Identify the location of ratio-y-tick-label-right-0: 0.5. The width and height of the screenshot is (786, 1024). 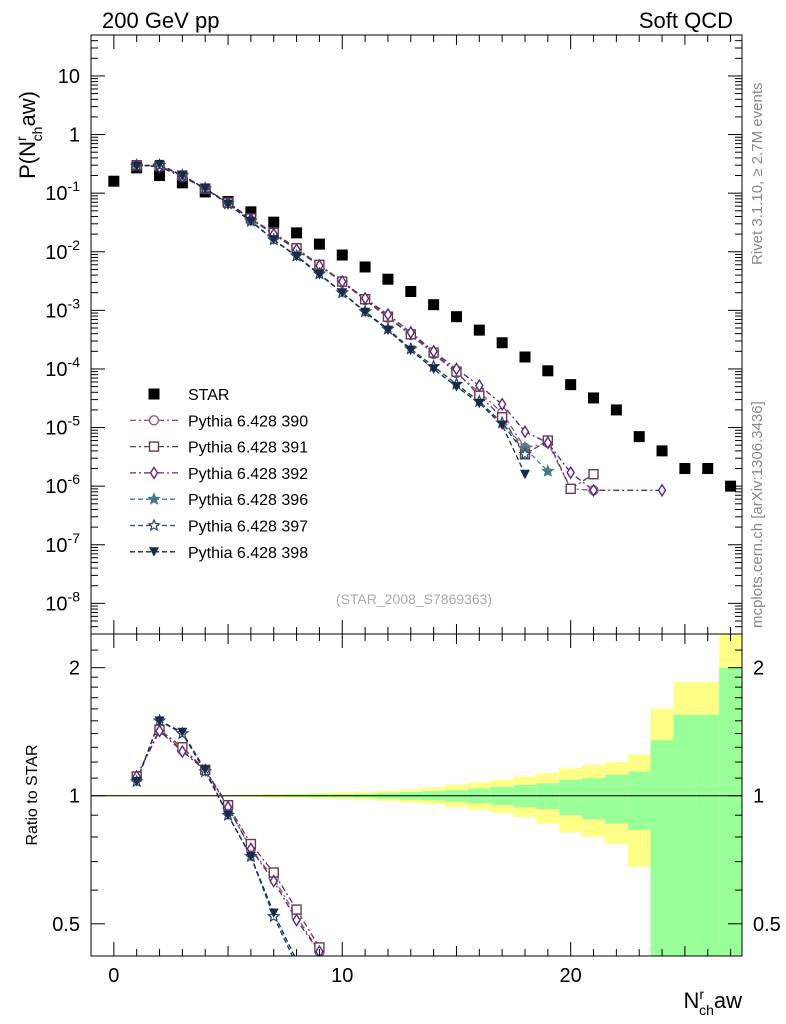
(767, 925).